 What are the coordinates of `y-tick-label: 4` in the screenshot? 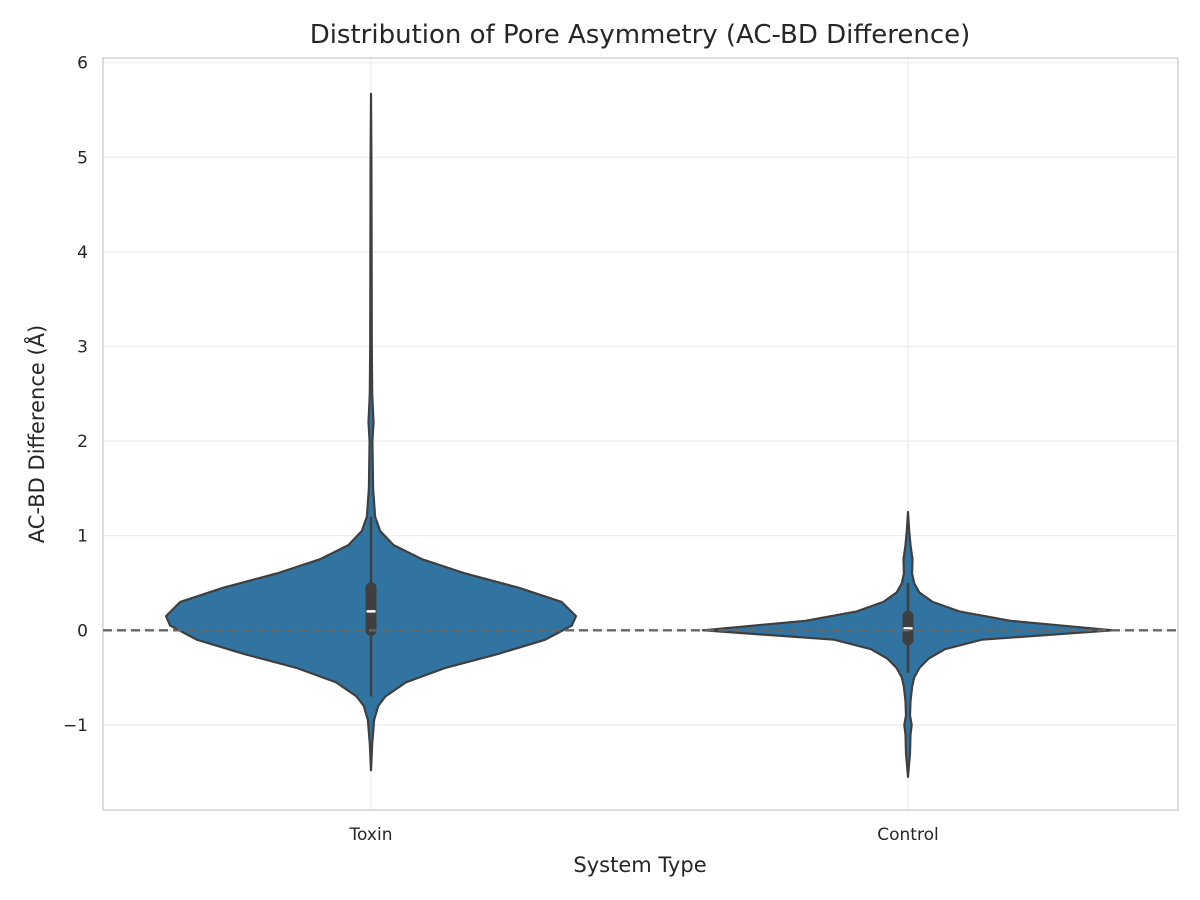 It's located at (82, 253).